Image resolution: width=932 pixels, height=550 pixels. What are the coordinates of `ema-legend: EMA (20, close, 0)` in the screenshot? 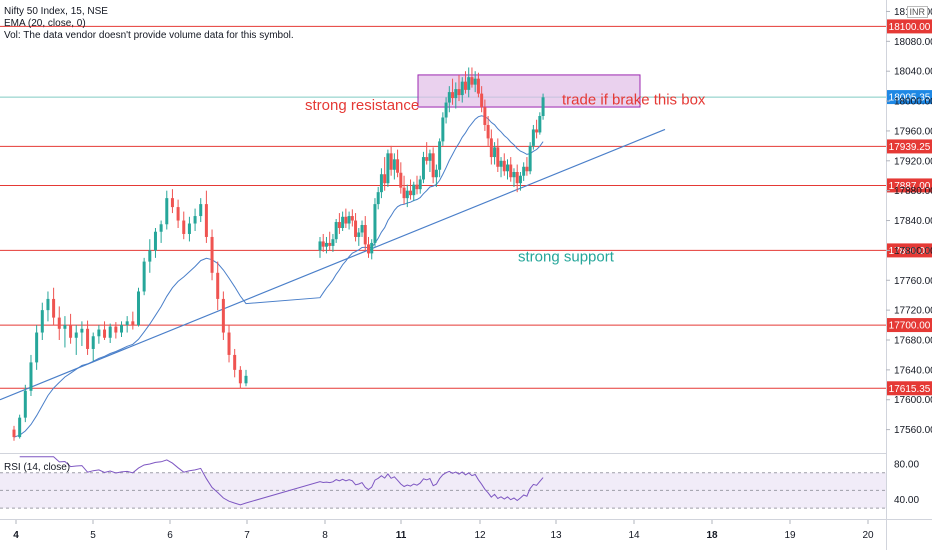 It's located at (45, 23).